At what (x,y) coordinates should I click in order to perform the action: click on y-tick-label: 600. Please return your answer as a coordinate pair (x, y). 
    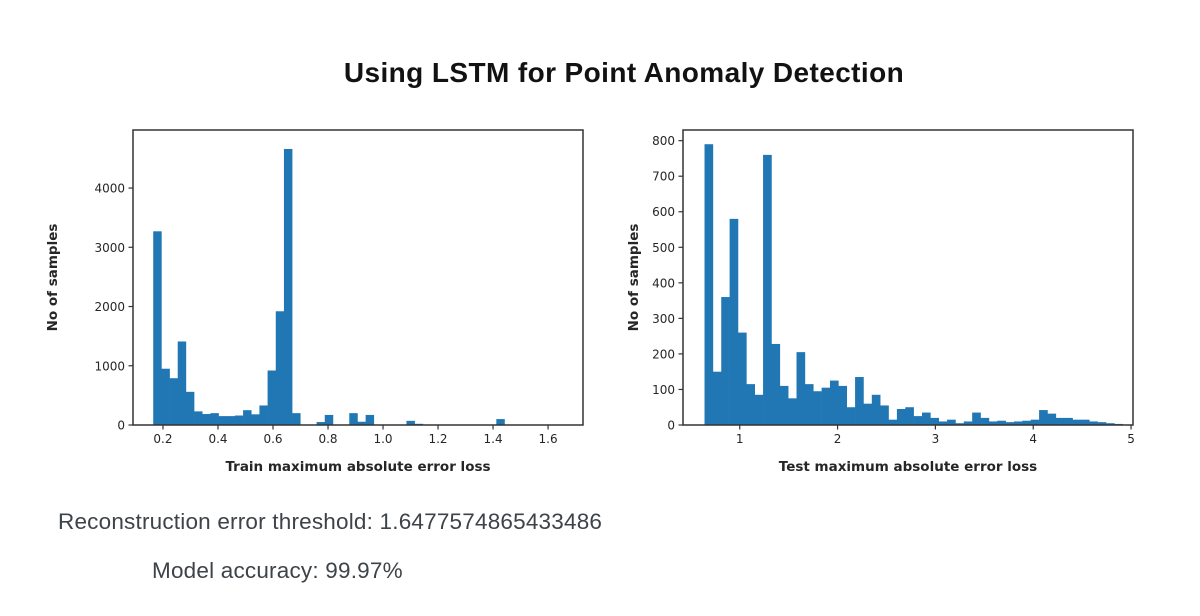
    Looking at the image, I should click on (663, 212).